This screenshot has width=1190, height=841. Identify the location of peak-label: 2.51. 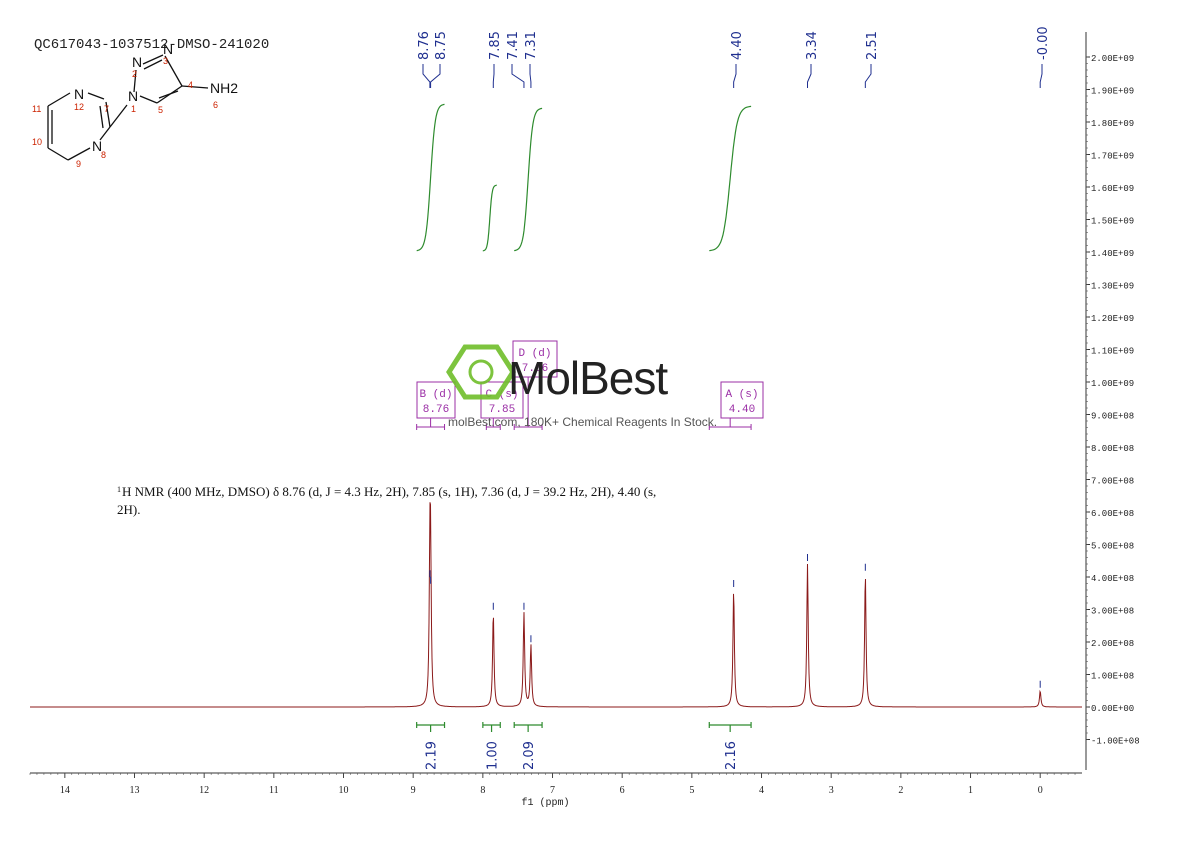
(872, 45).